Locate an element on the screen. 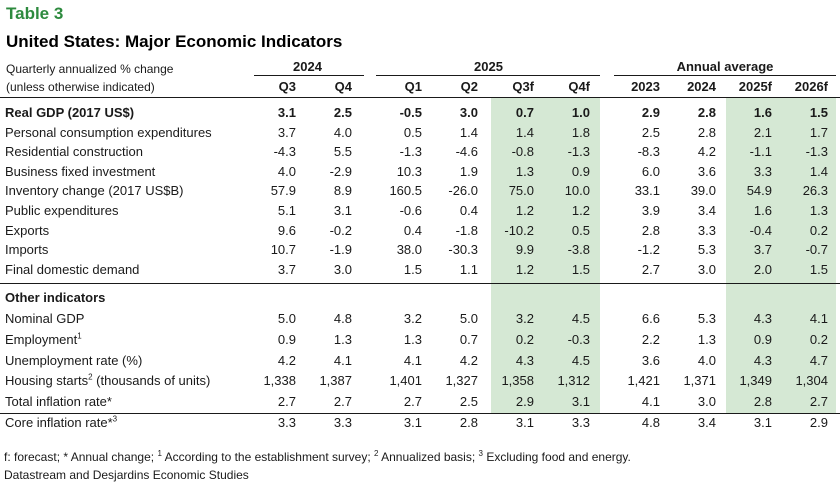 The height and width of the screenshot is (486, 840). footnote-sup-3: 3 is located at coordinates (480, 453).